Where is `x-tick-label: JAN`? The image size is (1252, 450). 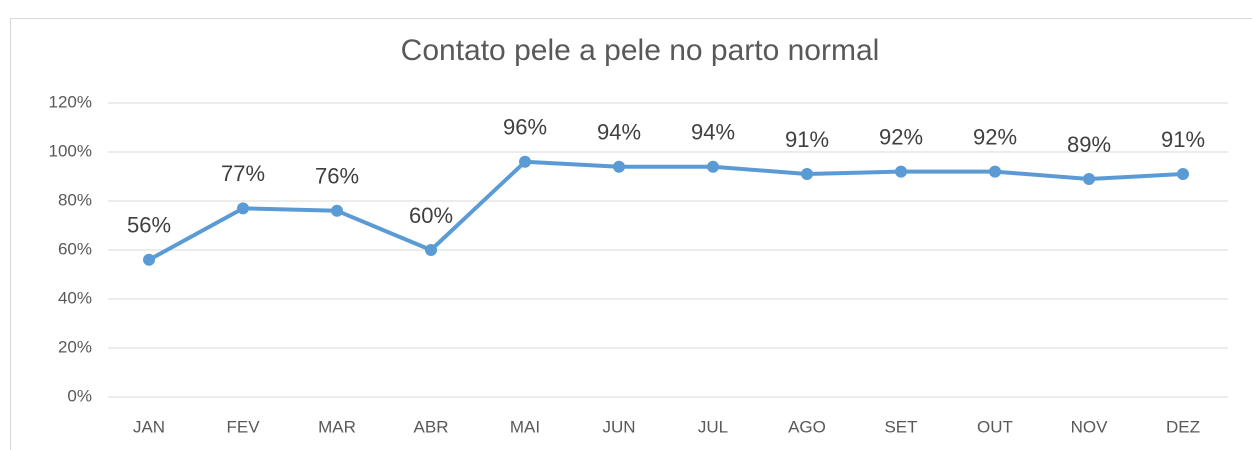
x-tick-label: JAN is located at coordinates (149, 426).